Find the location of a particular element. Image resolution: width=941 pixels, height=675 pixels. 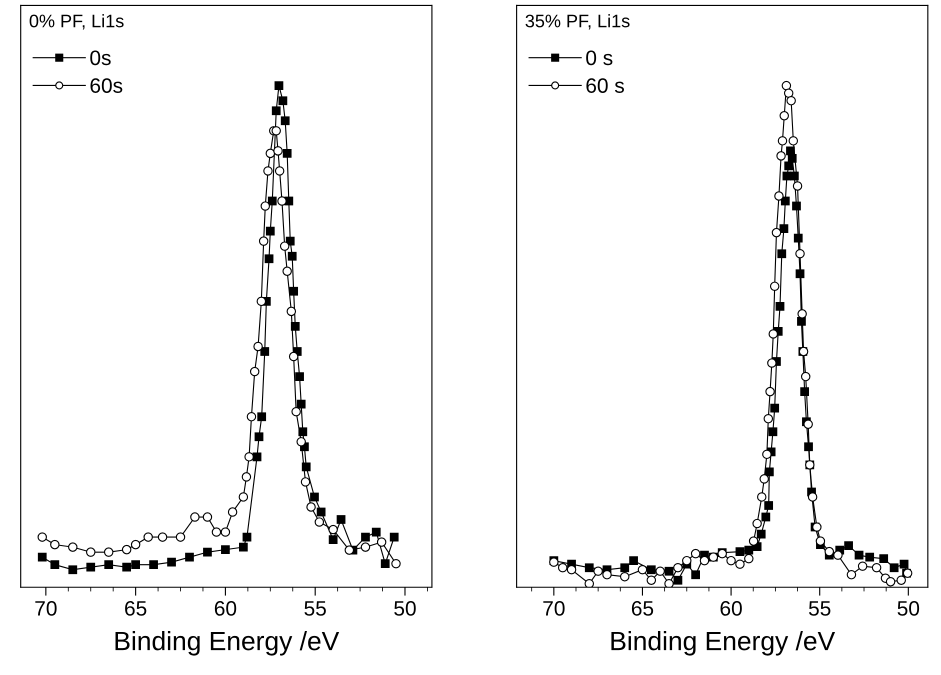

legend-label: 60 s is located at coordinates (605, 85).